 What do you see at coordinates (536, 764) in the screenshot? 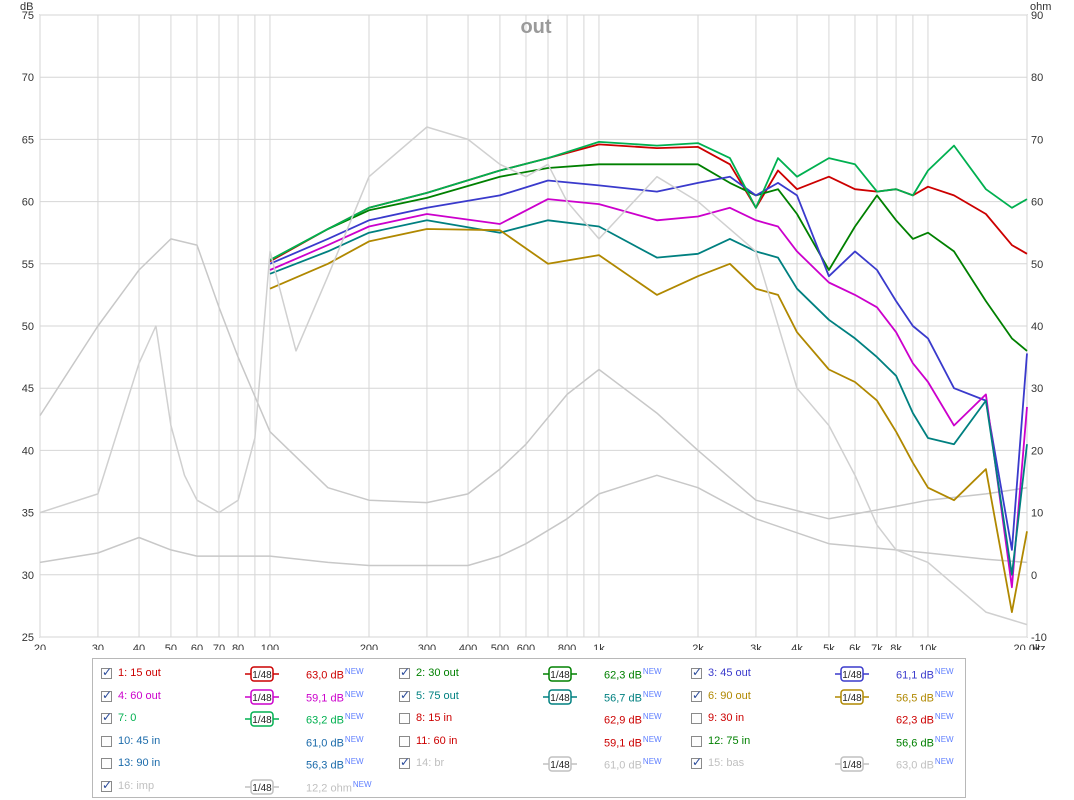
I see `legend-item: 14: br 1/48 61,0 dBNEW` at bounding box center [536, 764].